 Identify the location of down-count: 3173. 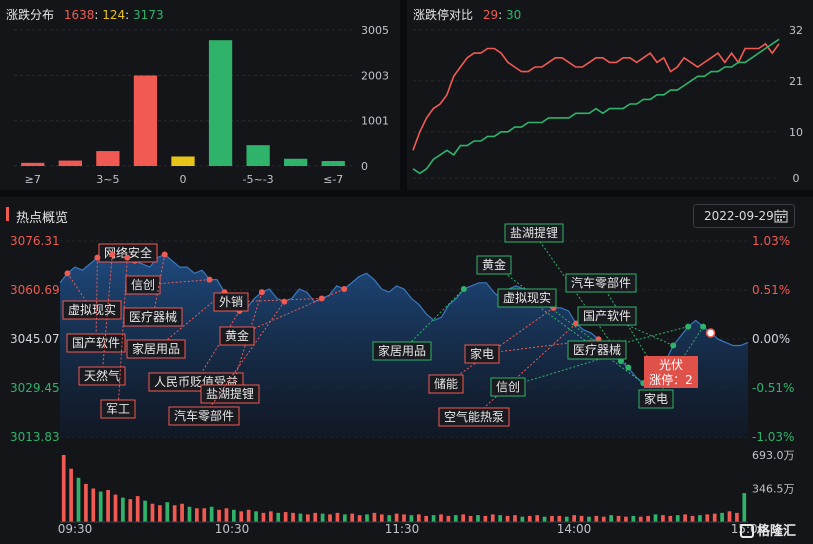
(148, 15).